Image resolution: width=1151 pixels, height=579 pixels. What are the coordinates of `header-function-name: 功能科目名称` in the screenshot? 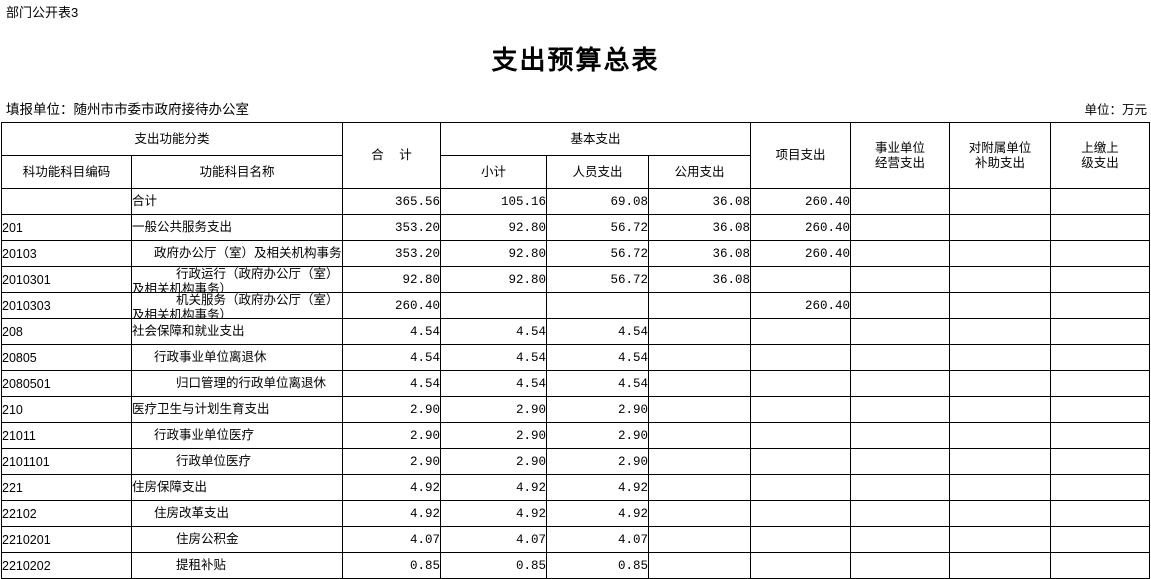 It's located at (237, 172).